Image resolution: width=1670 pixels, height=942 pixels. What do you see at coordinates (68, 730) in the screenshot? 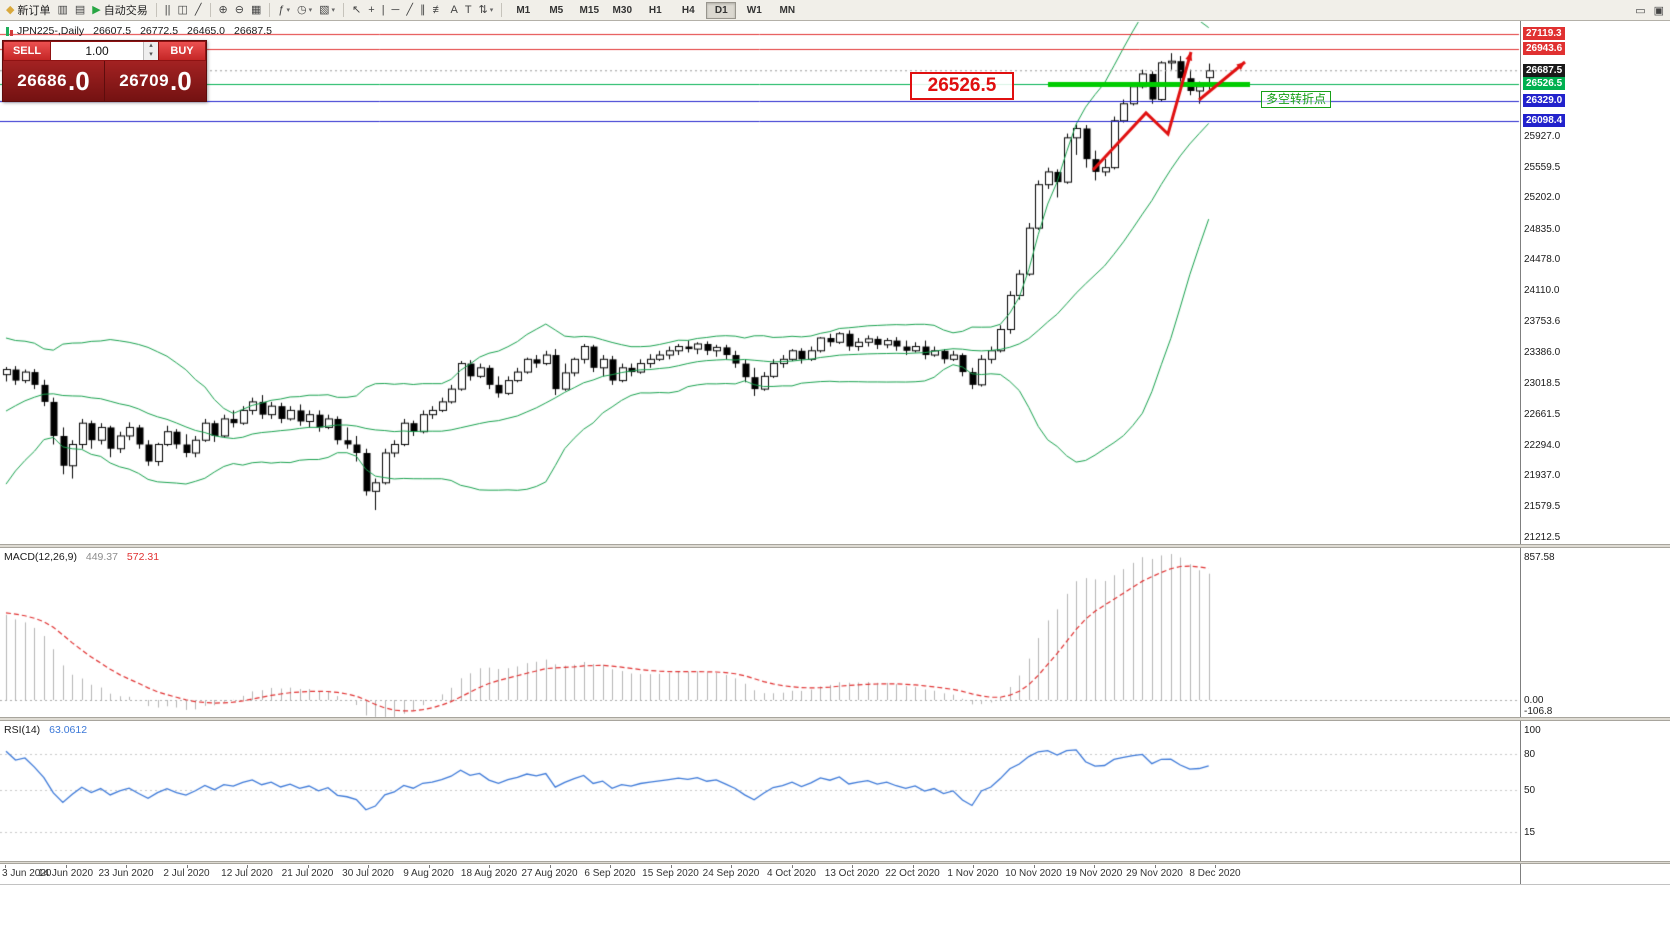
I see `rsi-value: 63.0612` at bounding box center [68, 730].